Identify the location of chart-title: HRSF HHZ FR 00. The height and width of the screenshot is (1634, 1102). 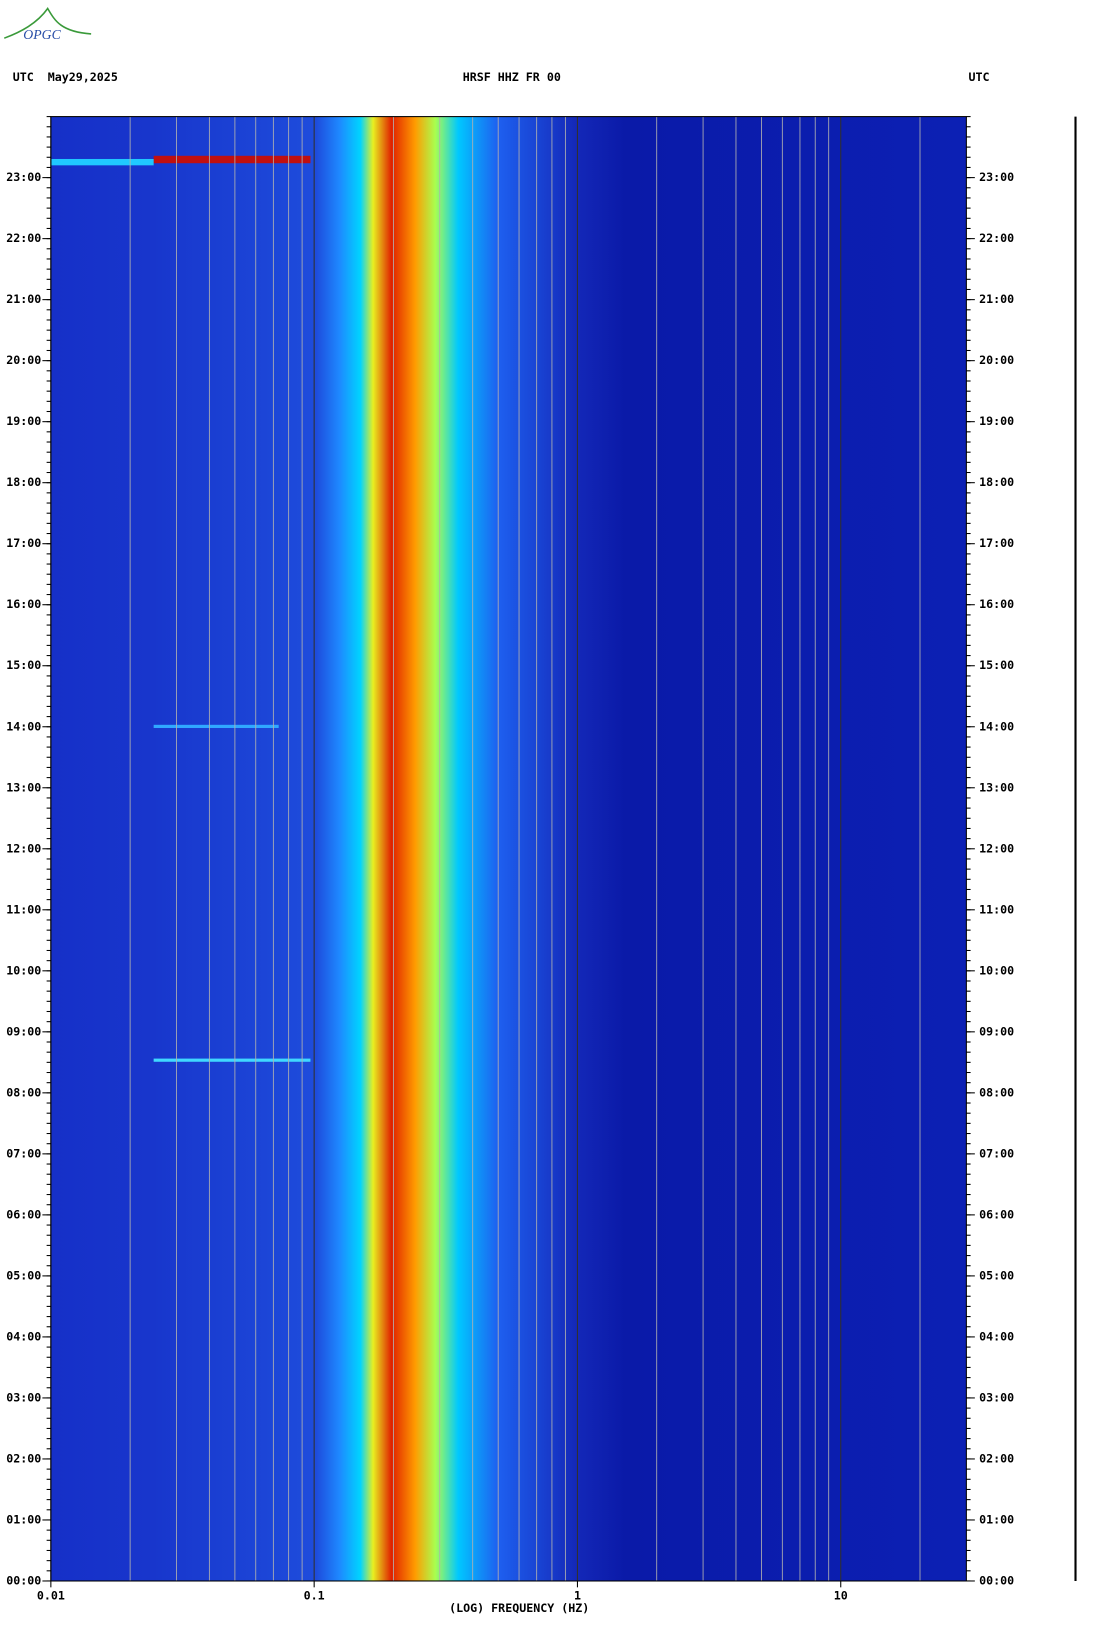
(512, 77).